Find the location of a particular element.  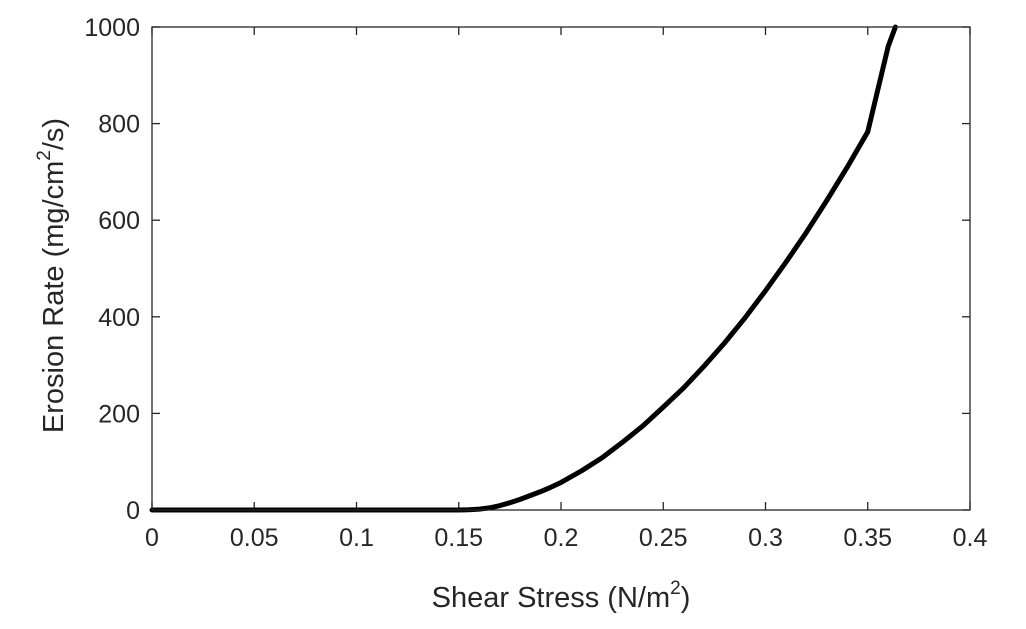

x-axis-title-main: Shear Stress (N/m is located at coordinates (551, 598).